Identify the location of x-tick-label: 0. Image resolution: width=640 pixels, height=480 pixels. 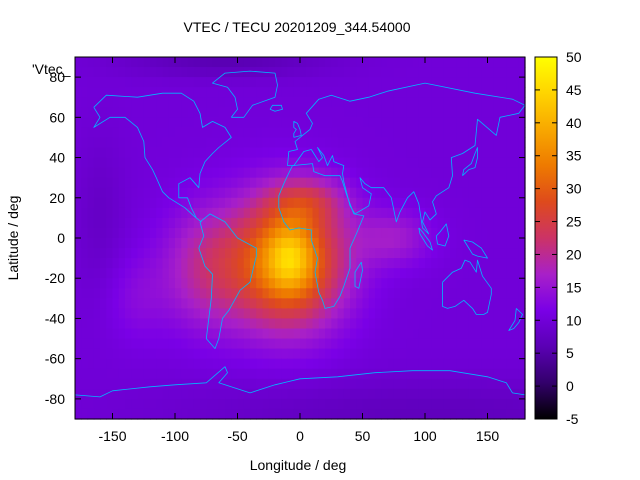
(300, 436).